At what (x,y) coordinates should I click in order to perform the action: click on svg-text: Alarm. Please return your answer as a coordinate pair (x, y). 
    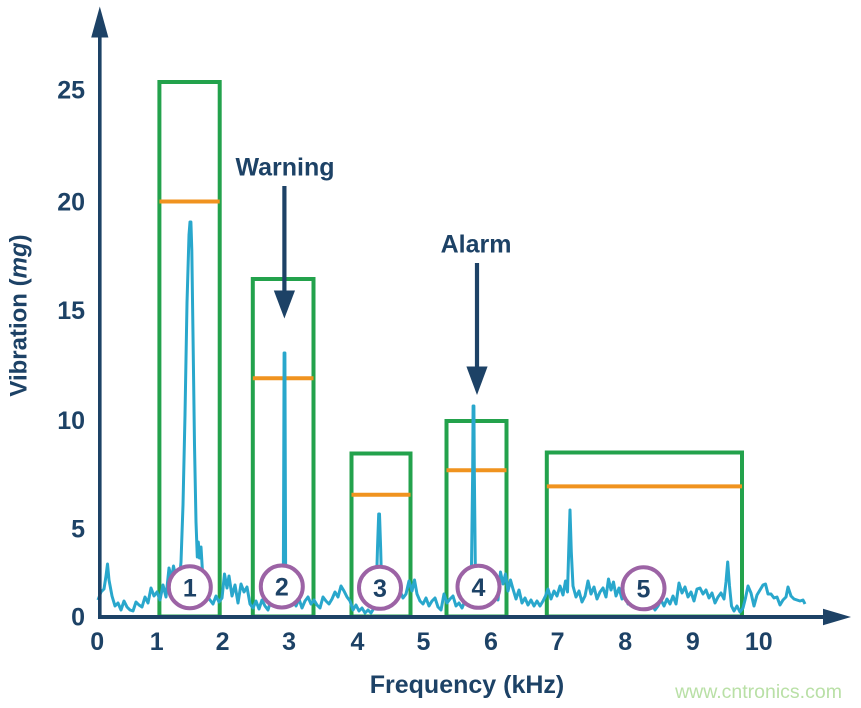
    Looking at the image, I should click on (476, 245).